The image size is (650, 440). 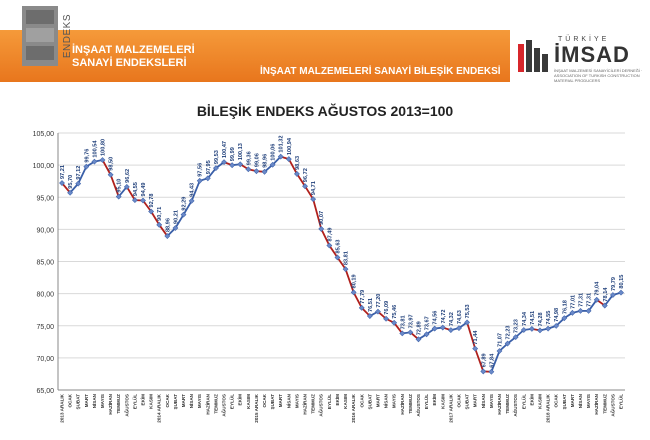 What do you see at coordinates (144, 190) in the screenshot?
I see `data-label: 94,49` at bounding box center [144, 190].